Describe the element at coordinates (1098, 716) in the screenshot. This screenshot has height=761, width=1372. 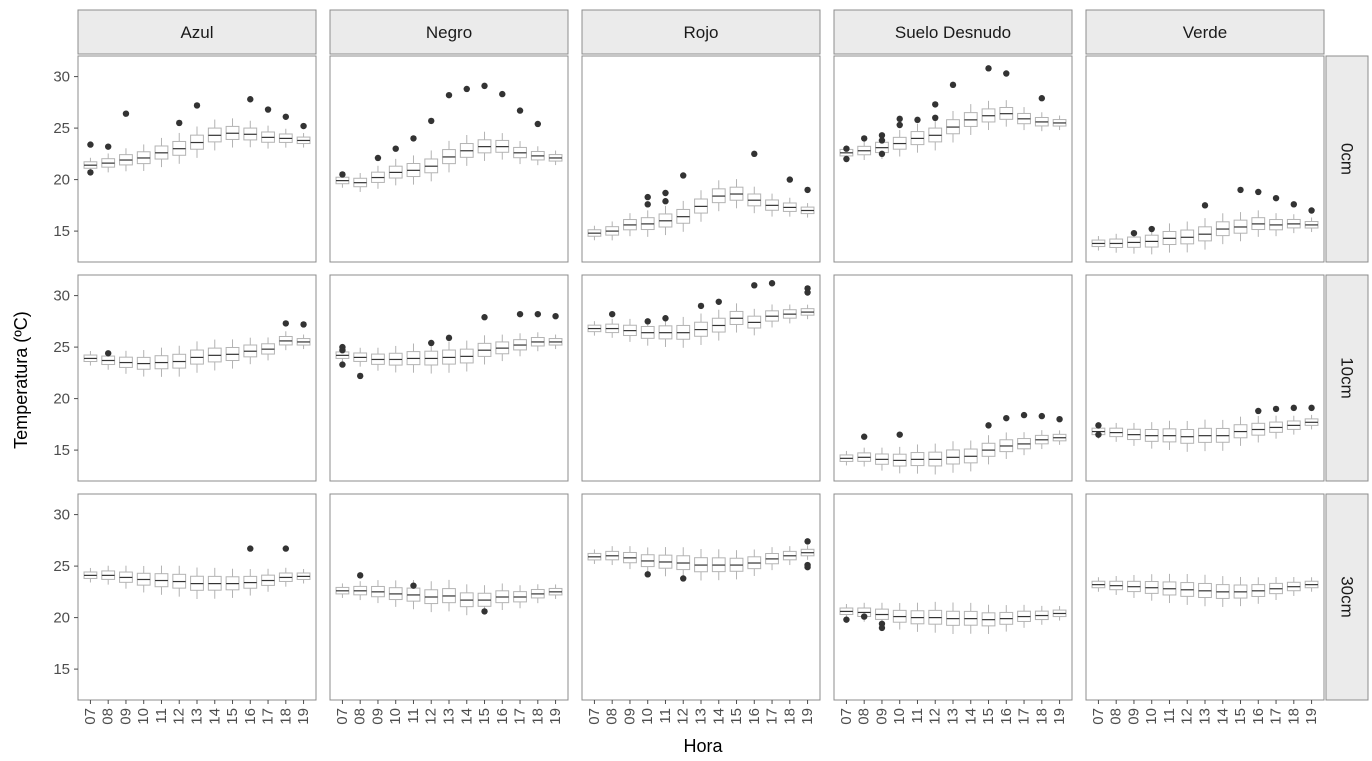
I see `x-tick-label: 07` at that location.